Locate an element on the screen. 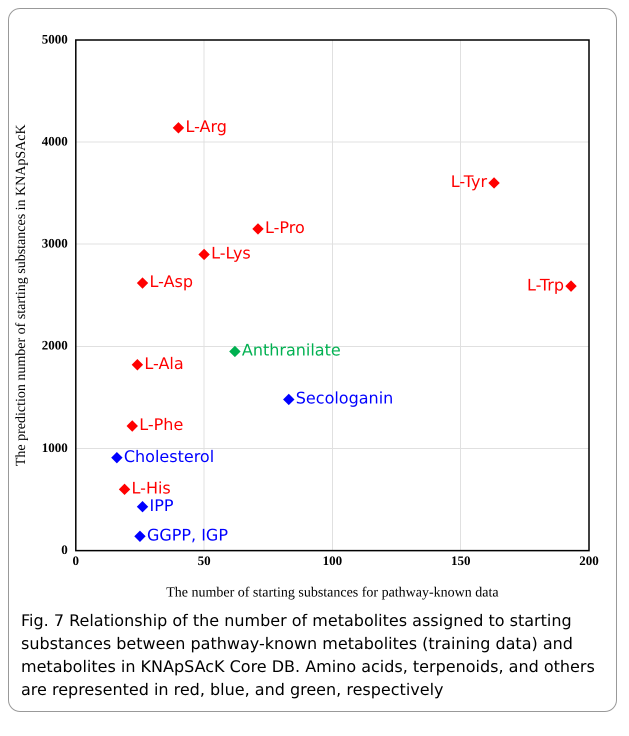 The image size is (629, 736). annotation: IPP is located at coordinates (162, 505).